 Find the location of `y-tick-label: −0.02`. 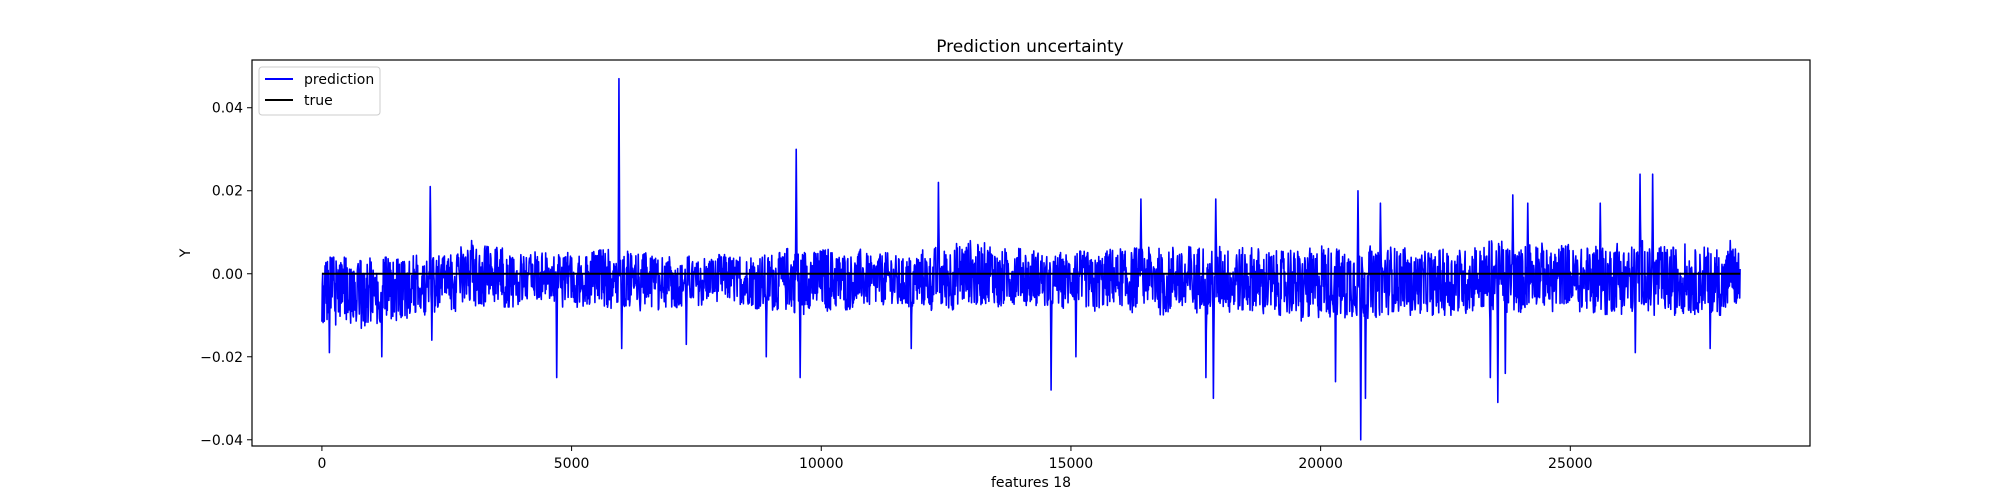

y-tick-label: −0.02 is located at coordinates (221, 358).